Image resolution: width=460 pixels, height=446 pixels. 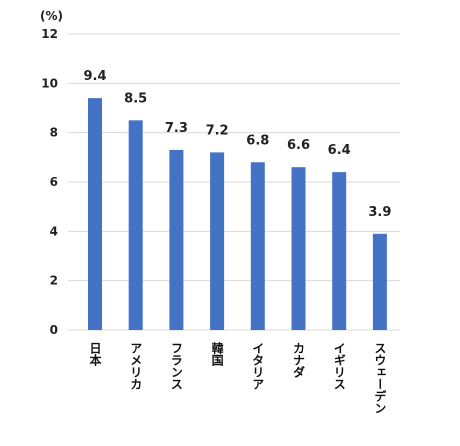 I want to click on y-tick-label: 12, so click(x=49, y=34).